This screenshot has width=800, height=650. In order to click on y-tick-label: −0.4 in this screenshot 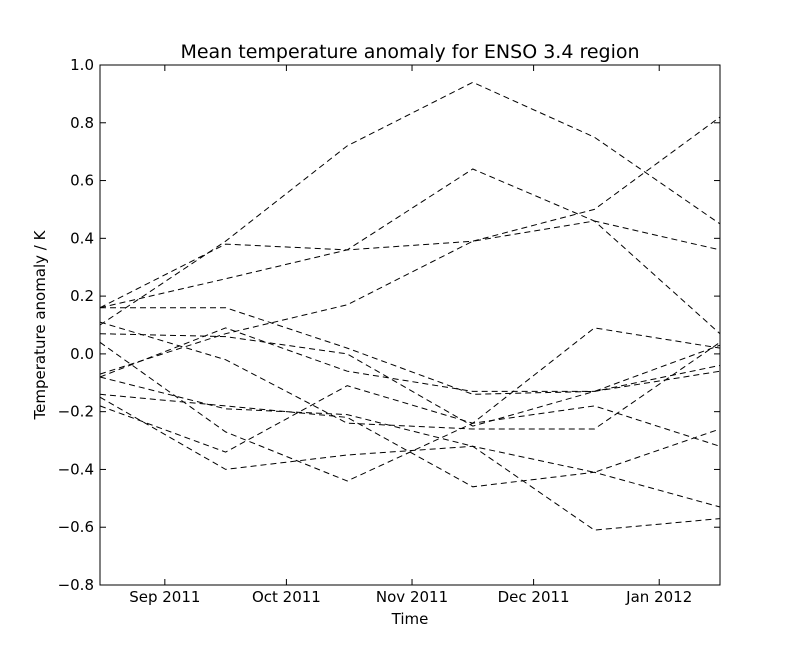, I will do `click(76, 469)`.